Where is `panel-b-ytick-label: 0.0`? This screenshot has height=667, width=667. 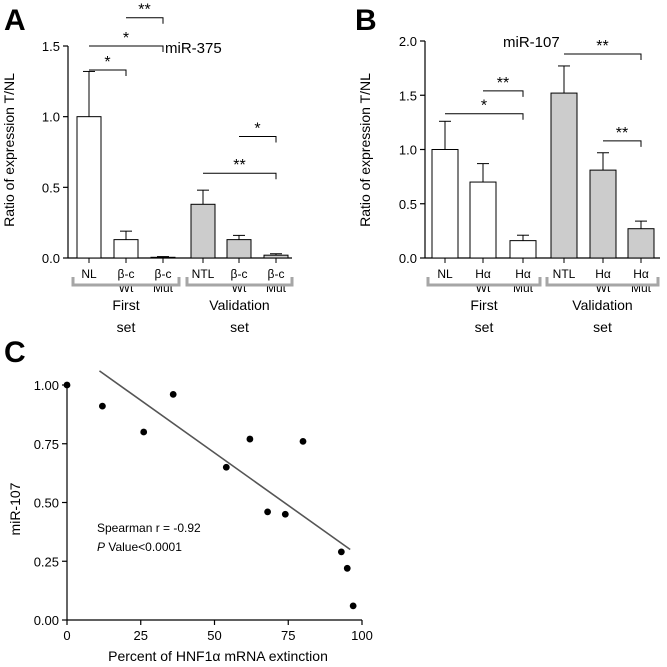
panel-b-ytick-label: 0.0 is located at coordinates (408, 258).